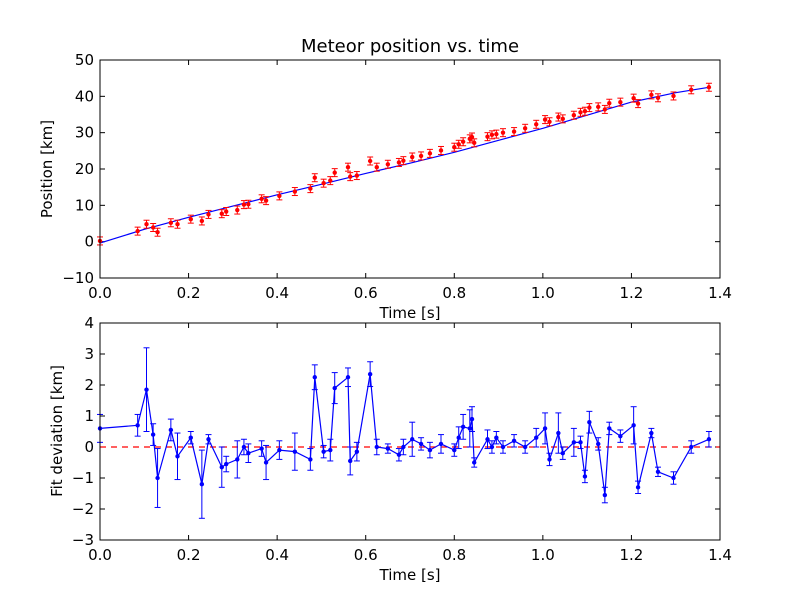  Describe the element at coordinates (83, 478) in the screenshot. I see `y-tick-label: −1` at that location.